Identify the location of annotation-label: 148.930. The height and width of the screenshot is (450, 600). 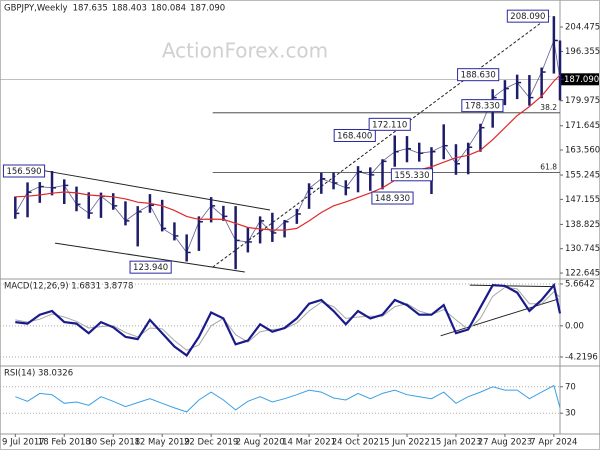
(392, 199).